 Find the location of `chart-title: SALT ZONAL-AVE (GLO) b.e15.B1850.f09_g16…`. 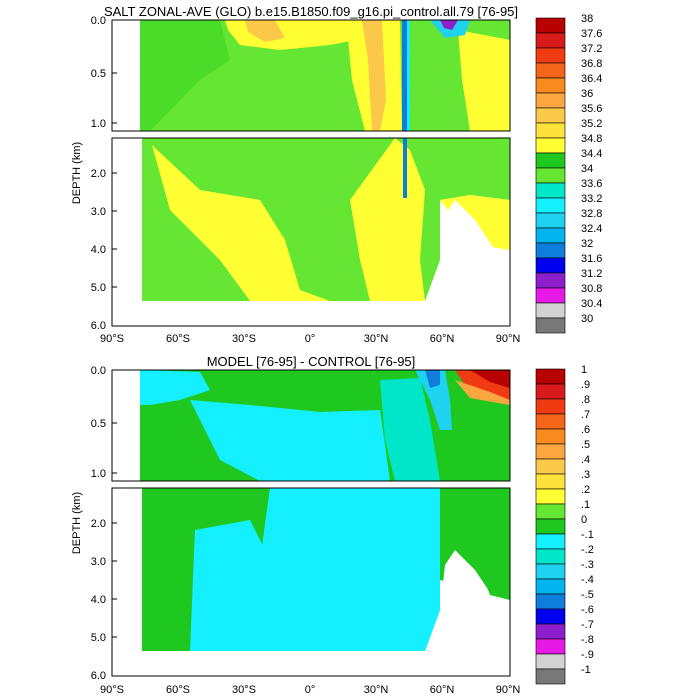

chart-title: SALT ZONAL-AVE (GLO) b.e15.B1850.f09_g16… is located at coordinates (311, 11).